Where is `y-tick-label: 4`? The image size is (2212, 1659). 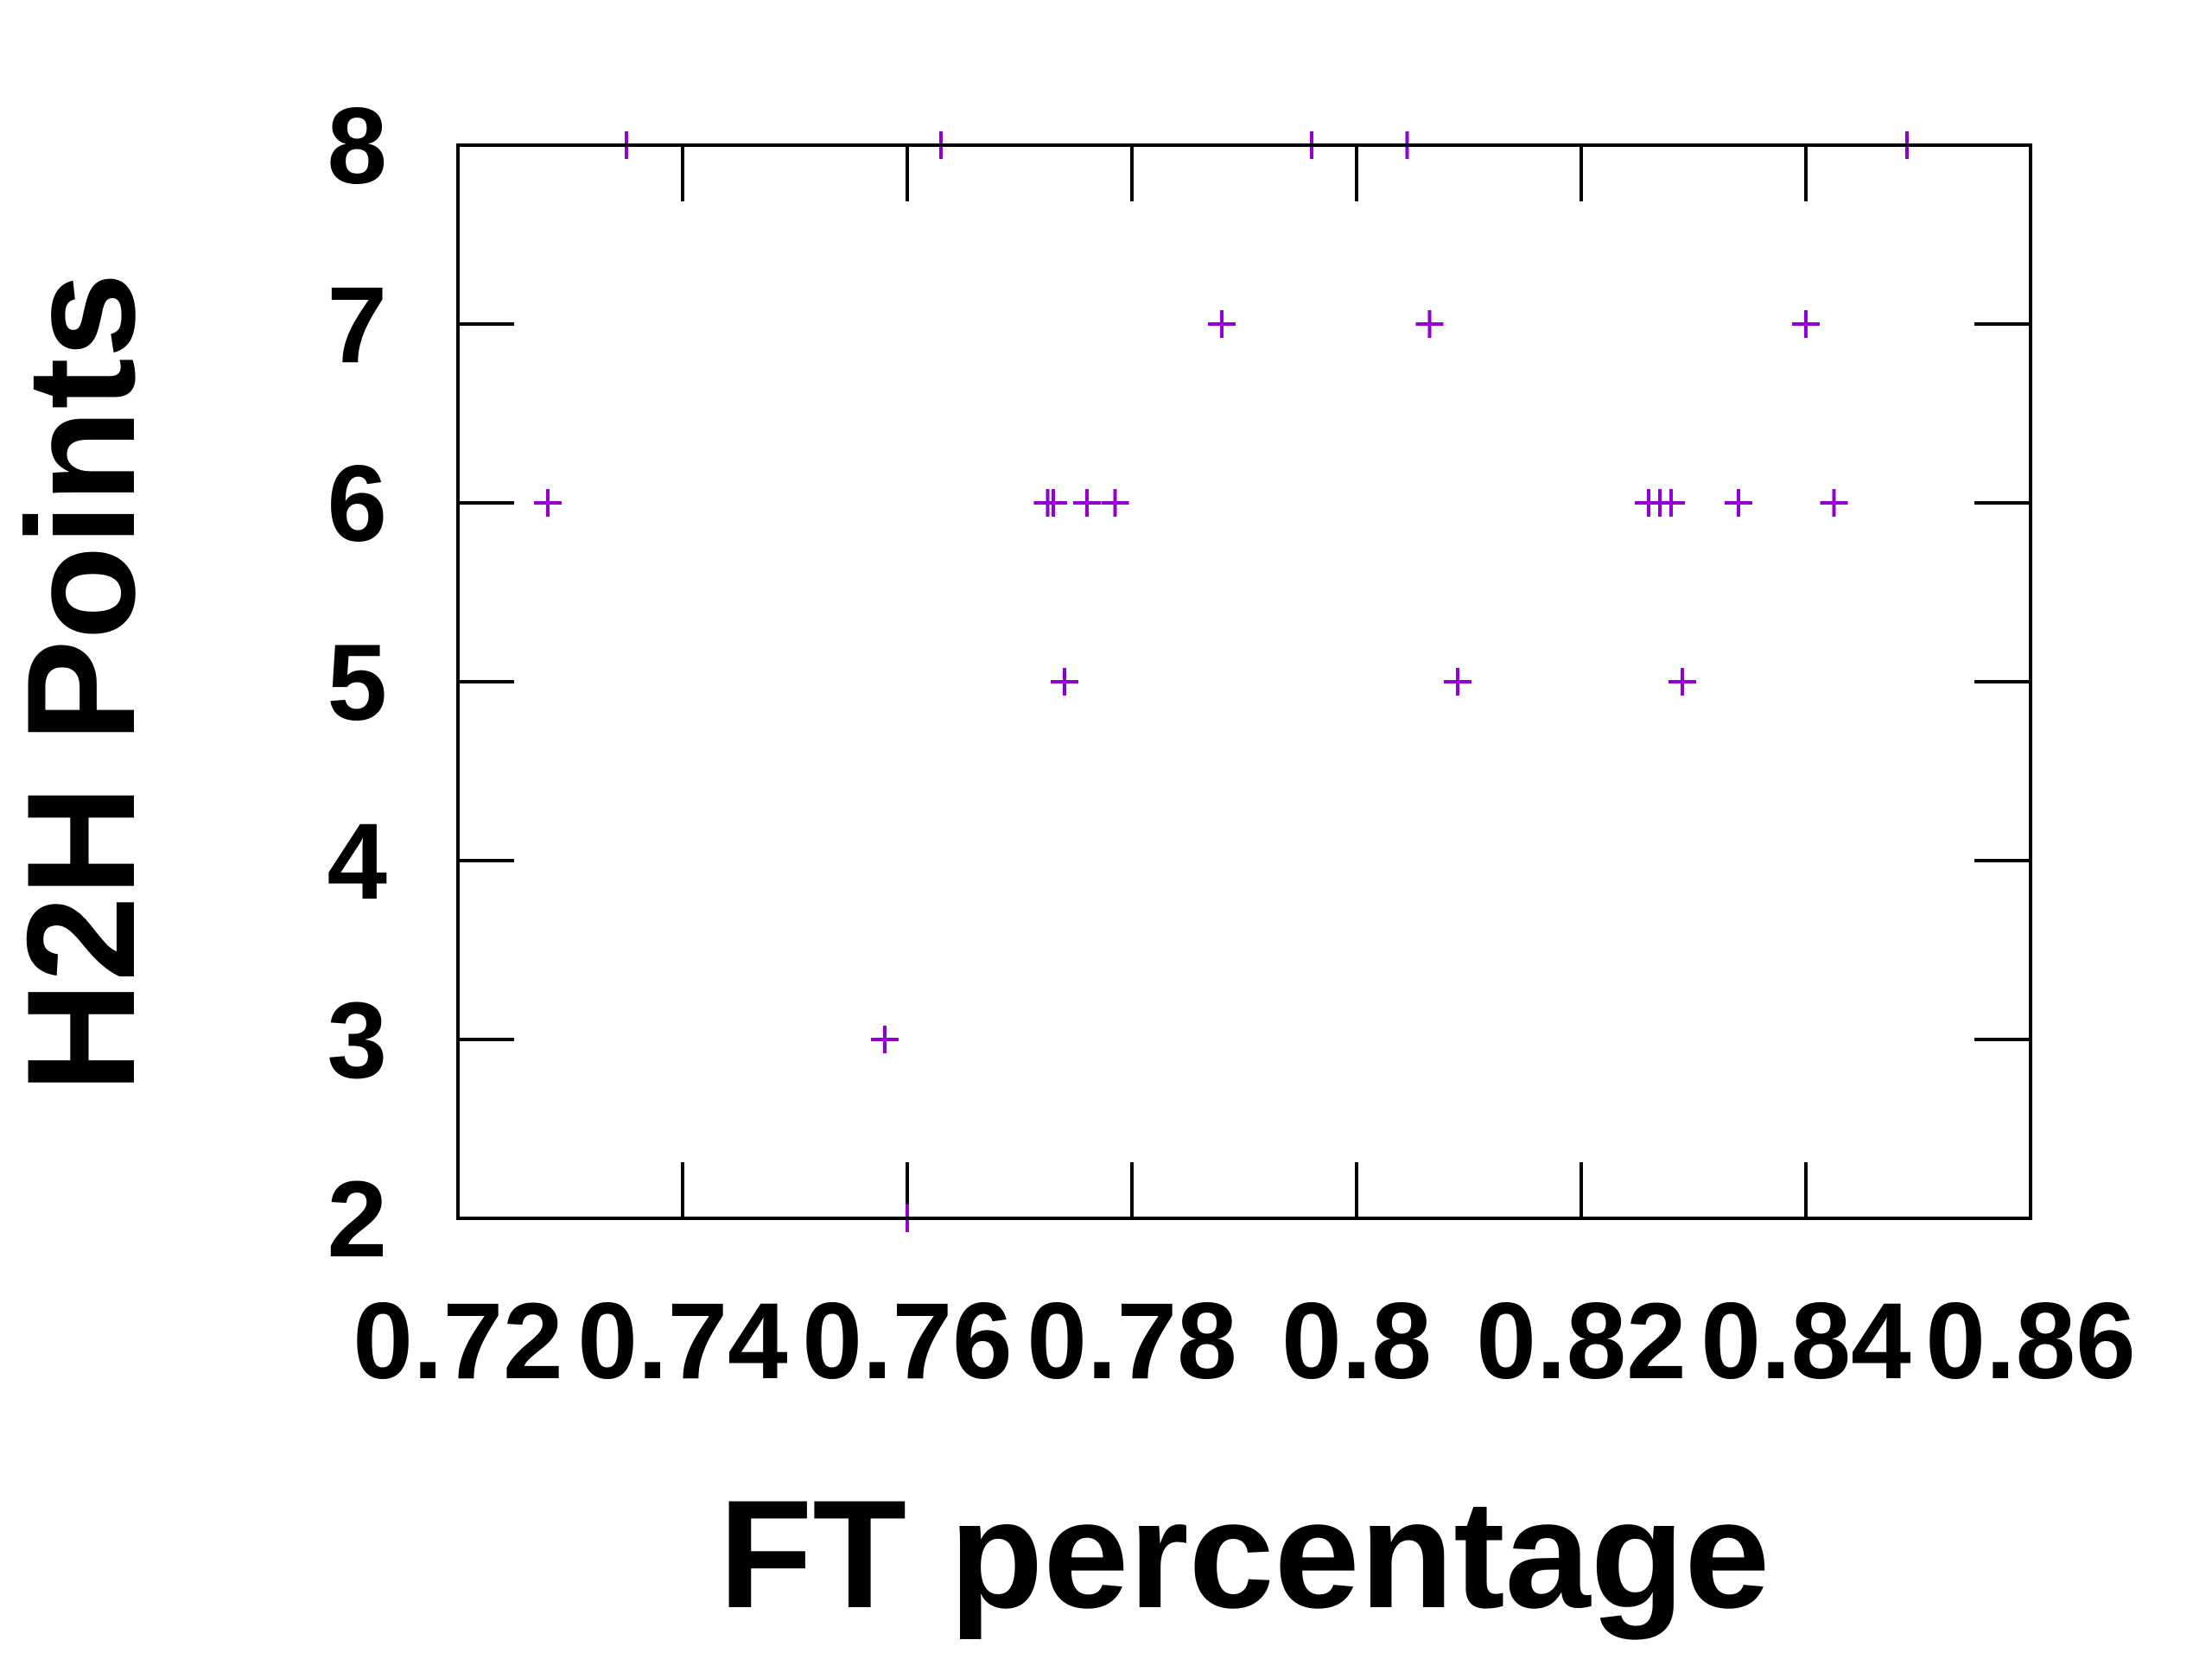
y-tick-label: 4 is located at coordinates (357, 862).